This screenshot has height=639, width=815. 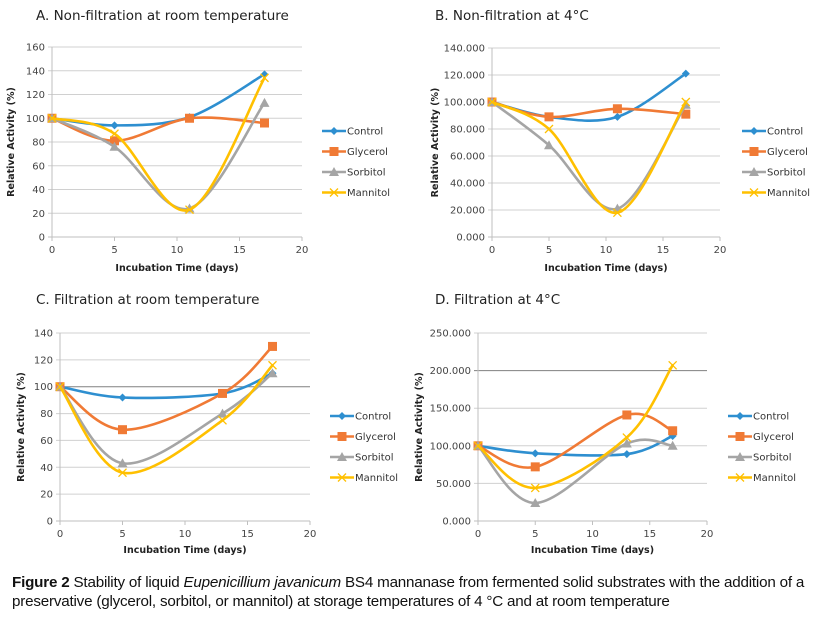 What do you see at coordinates (11, 142) in the screenshot?
I see `y-axis-label: Relative Activity (%)` at bounding box center [11, 142].